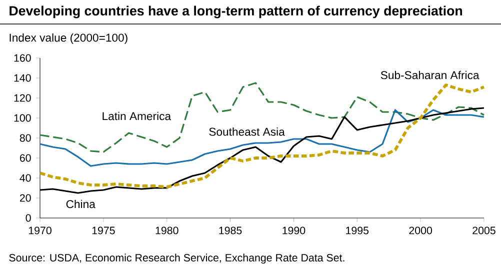 This screenshot has height=268, width=501. What do you see at coordinates (25, 198) in the screenshot?
I see `y-tick-label: 20` at bounding box center [25, 198].